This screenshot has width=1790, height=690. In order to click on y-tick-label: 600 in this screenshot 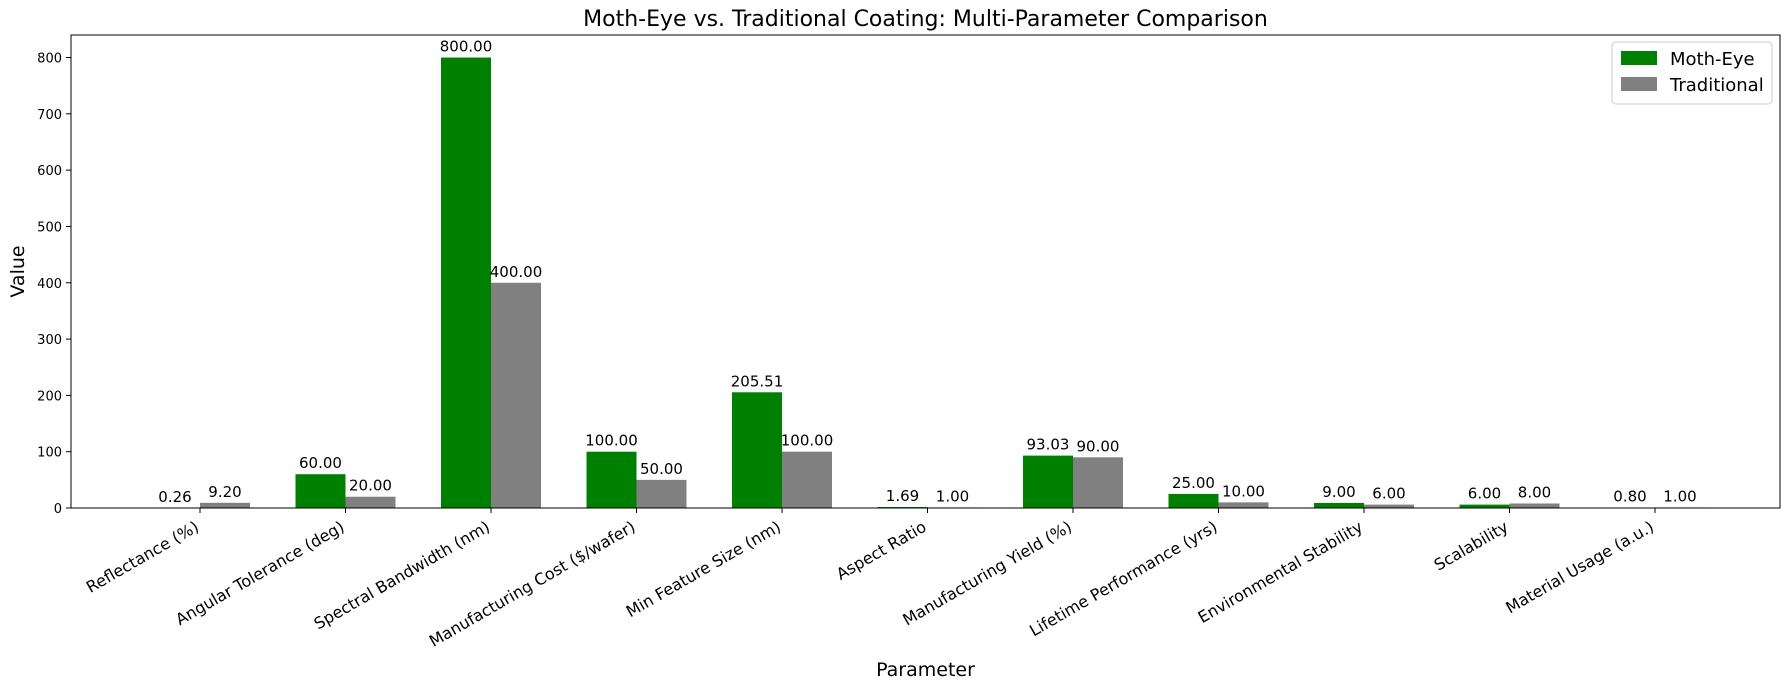, I will do `click(49, 171)`.